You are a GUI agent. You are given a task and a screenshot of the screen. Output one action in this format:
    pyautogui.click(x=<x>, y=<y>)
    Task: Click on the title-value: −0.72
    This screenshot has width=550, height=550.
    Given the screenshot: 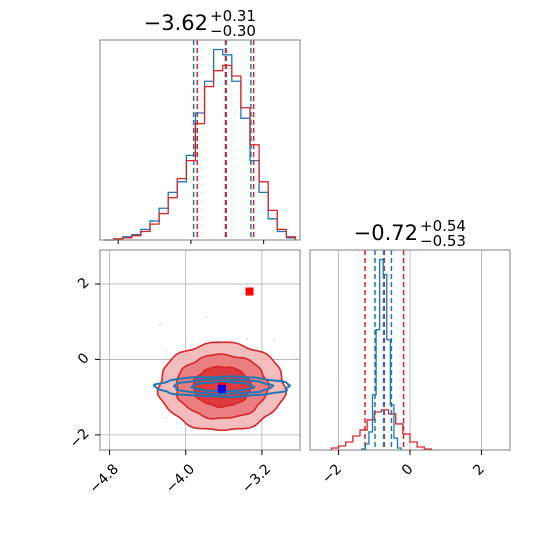 What is the action you would take?
    pyautogui.click(x=386, y=233)
    